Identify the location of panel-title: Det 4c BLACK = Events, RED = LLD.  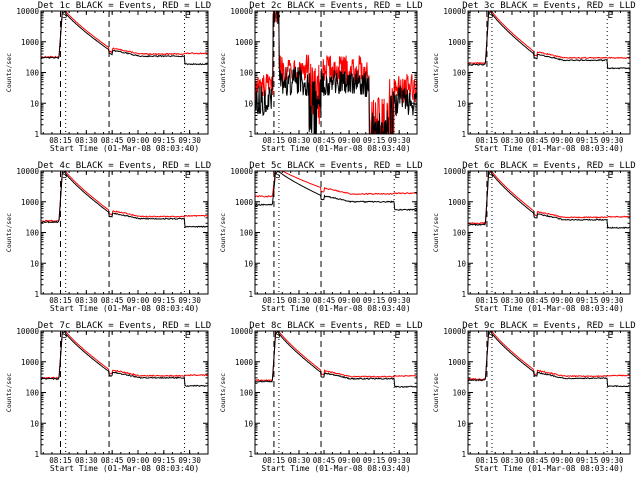
(124, 166).